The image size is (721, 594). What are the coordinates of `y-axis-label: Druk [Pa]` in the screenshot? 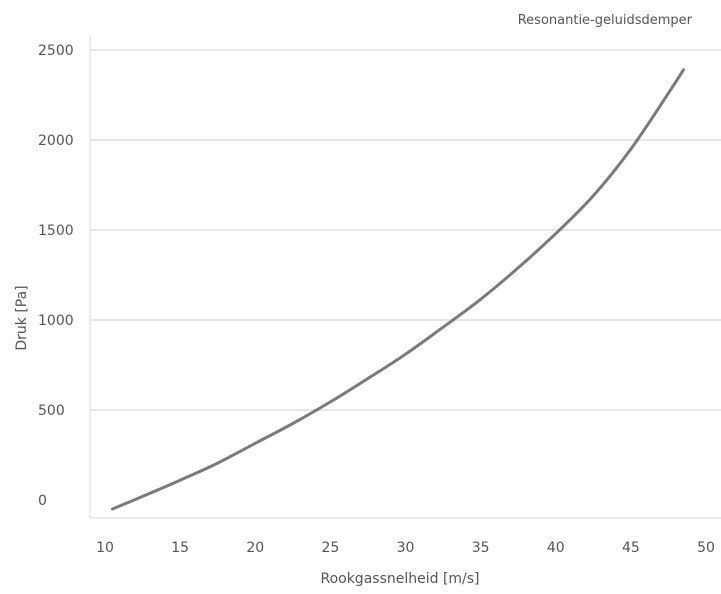 It's located at (22, 317).